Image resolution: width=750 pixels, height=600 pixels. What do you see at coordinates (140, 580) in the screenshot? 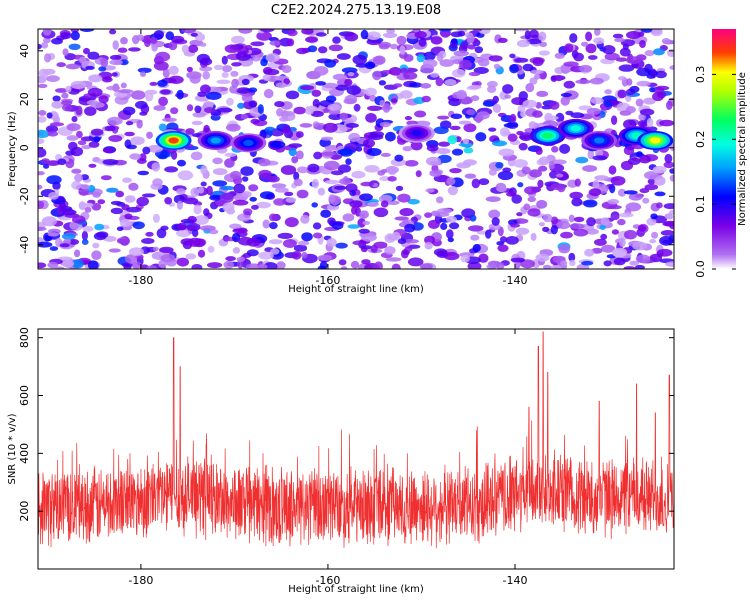
I see `x-tick-label: -180` at bounding box center [140, 580].